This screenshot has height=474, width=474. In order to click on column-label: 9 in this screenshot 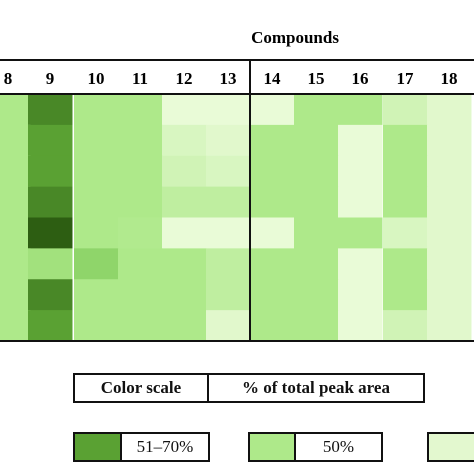, I will do `click(50, 78)`.